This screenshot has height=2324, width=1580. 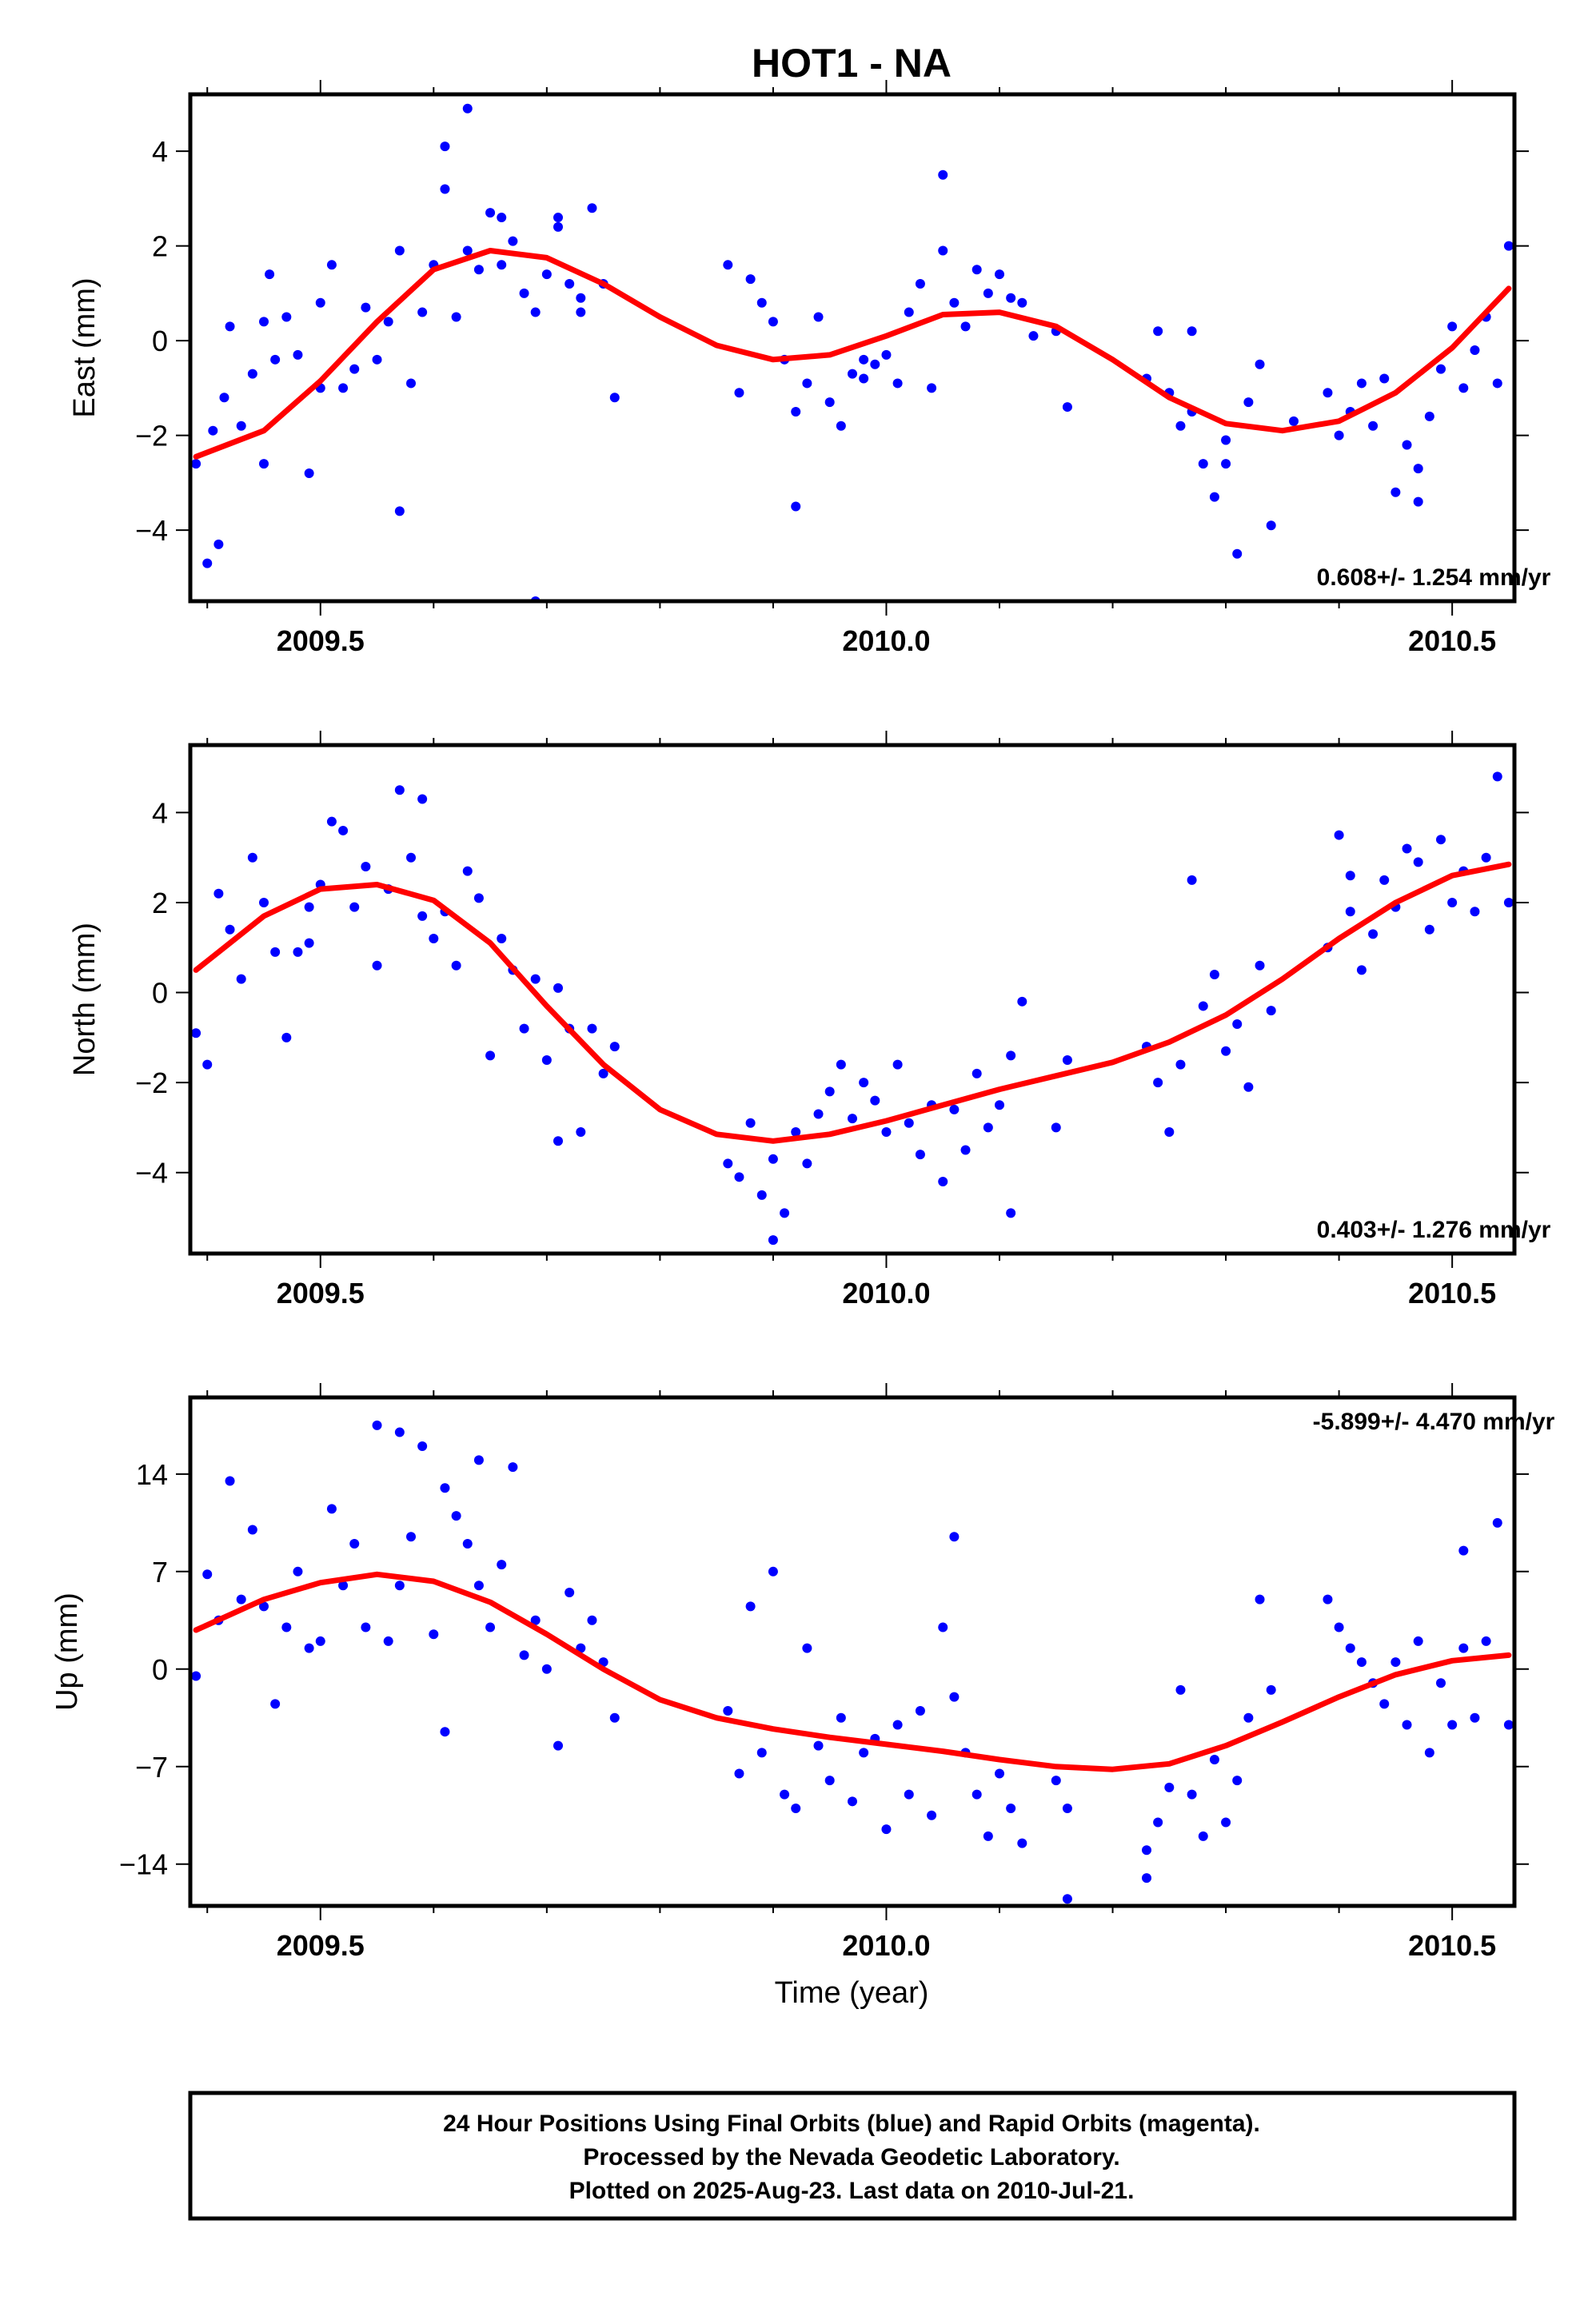 I want to click on north-xtick-label: 2010.0, so click(x=886, y=1293).